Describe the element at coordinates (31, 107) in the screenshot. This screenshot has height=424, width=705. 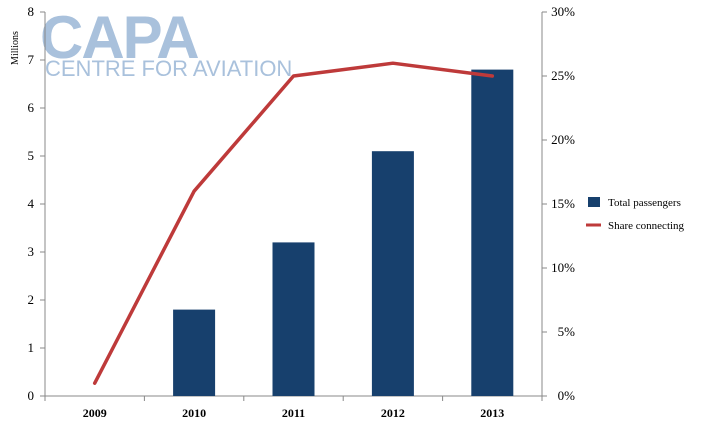
I see `left-axis-tick-label: 6` at that location.